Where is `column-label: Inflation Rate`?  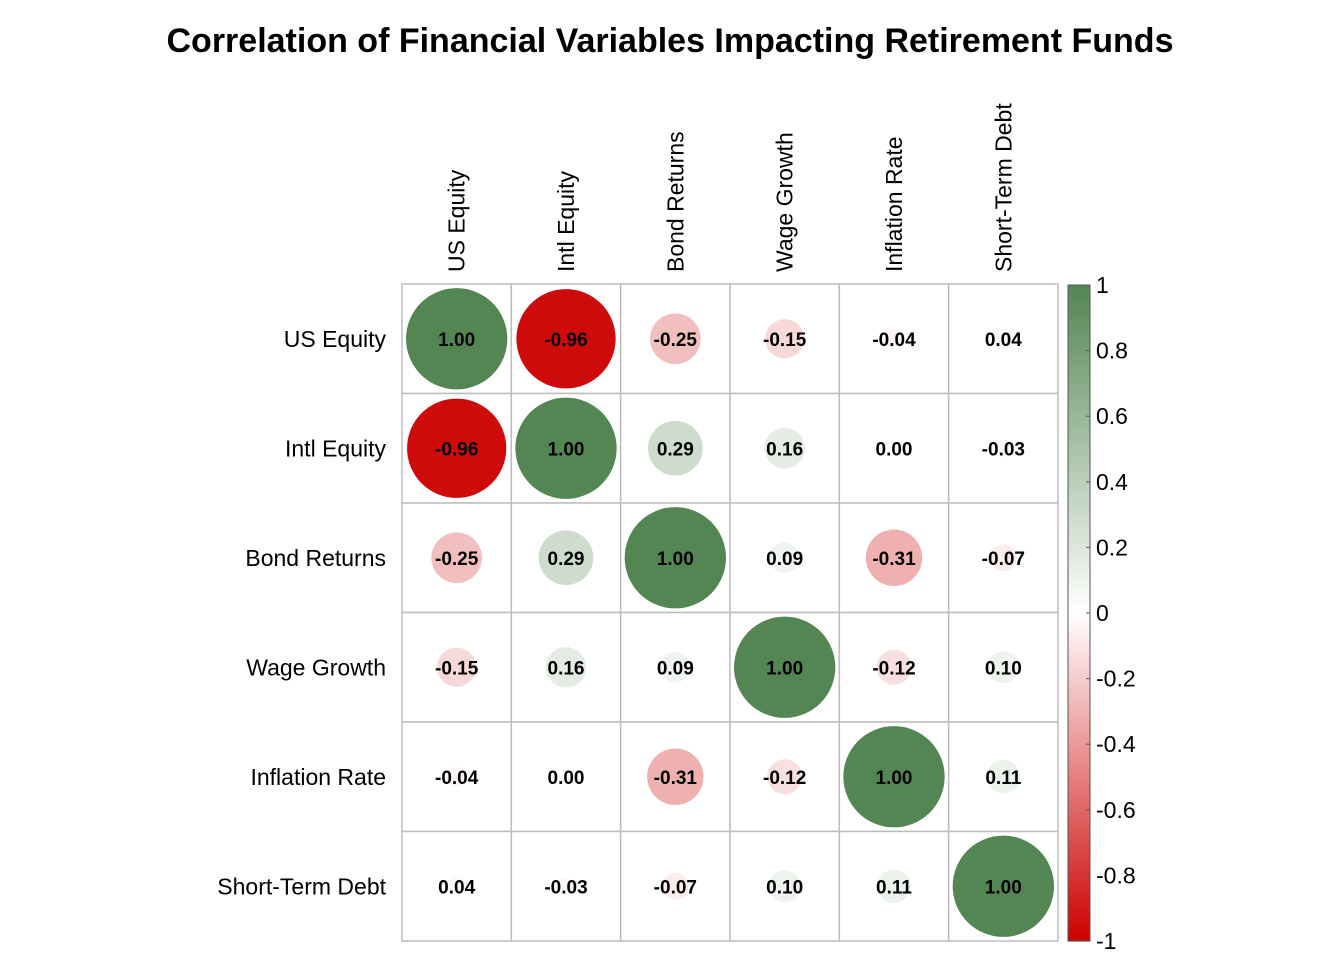
column-label: Inflation Rate is located at coordinates (894, 204).